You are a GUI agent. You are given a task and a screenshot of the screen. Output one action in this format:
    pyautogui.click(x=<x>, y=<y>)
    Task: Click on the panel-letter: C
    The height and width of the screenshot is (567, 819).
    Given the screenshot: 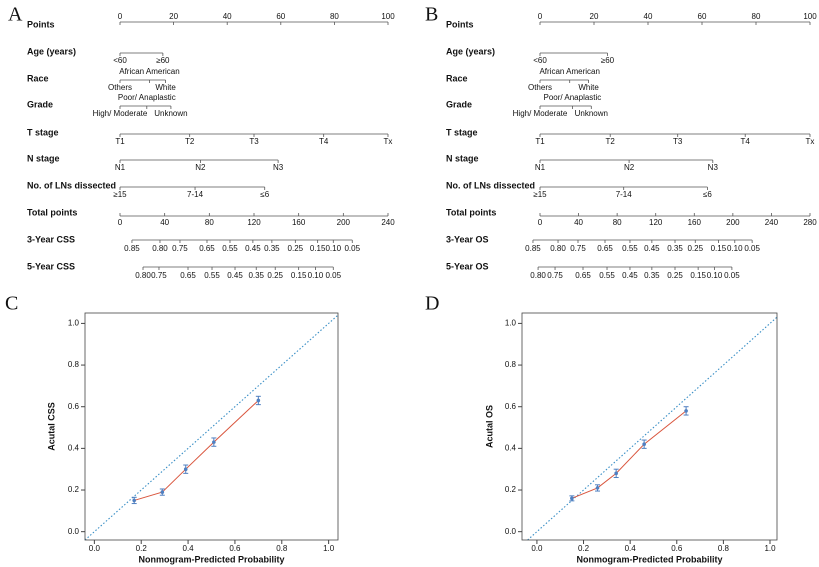 What is the action you would take?
    pyautogui.click(x=11, y=304)
    